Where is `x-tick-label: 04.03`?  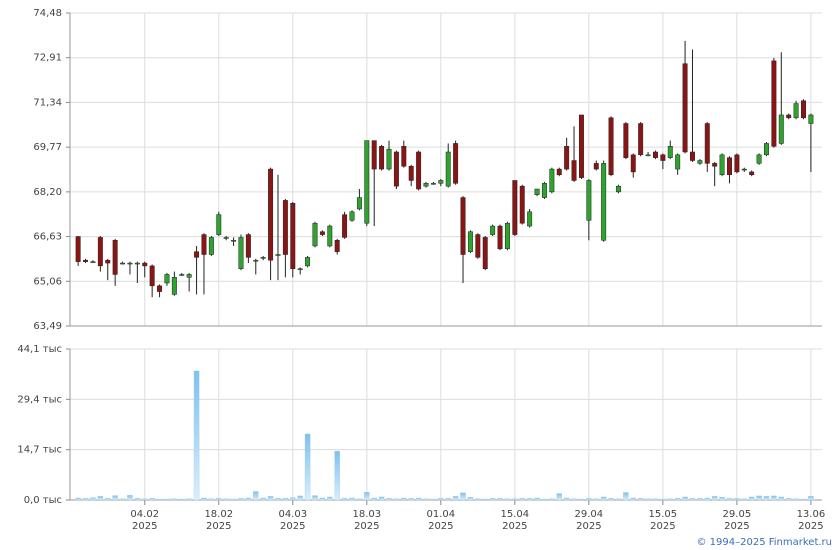 x-tick-label: 04.03 is located at coordinates (292, 514).